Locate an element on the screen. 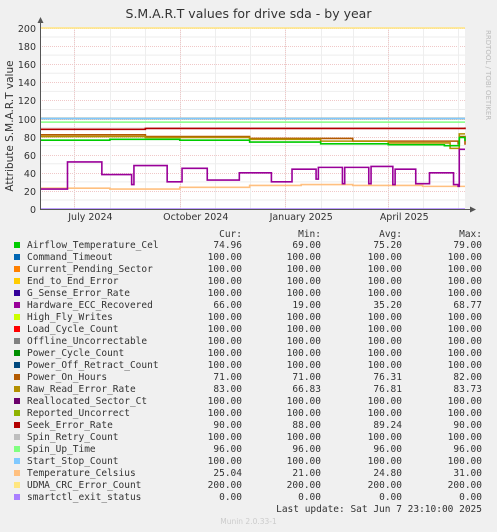 Image resolution: width=497 pixels, height=532 pixels. legend-min-temperature-celsius: 21.00 is located at coordinates (306, 473).